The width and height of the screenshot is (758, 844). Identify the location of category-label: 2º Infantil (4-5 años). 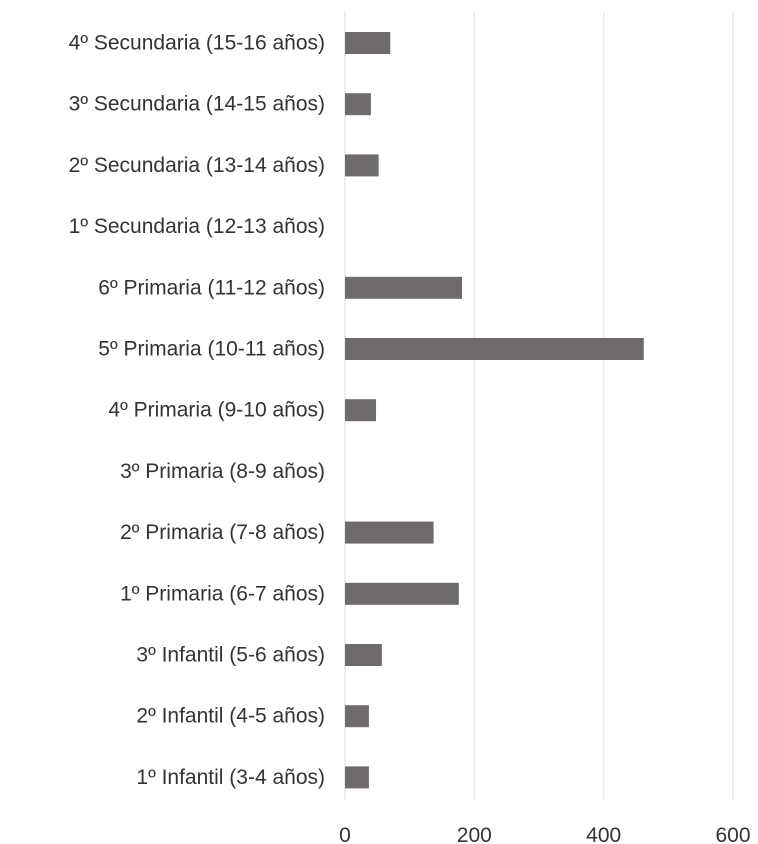
(230, 716).